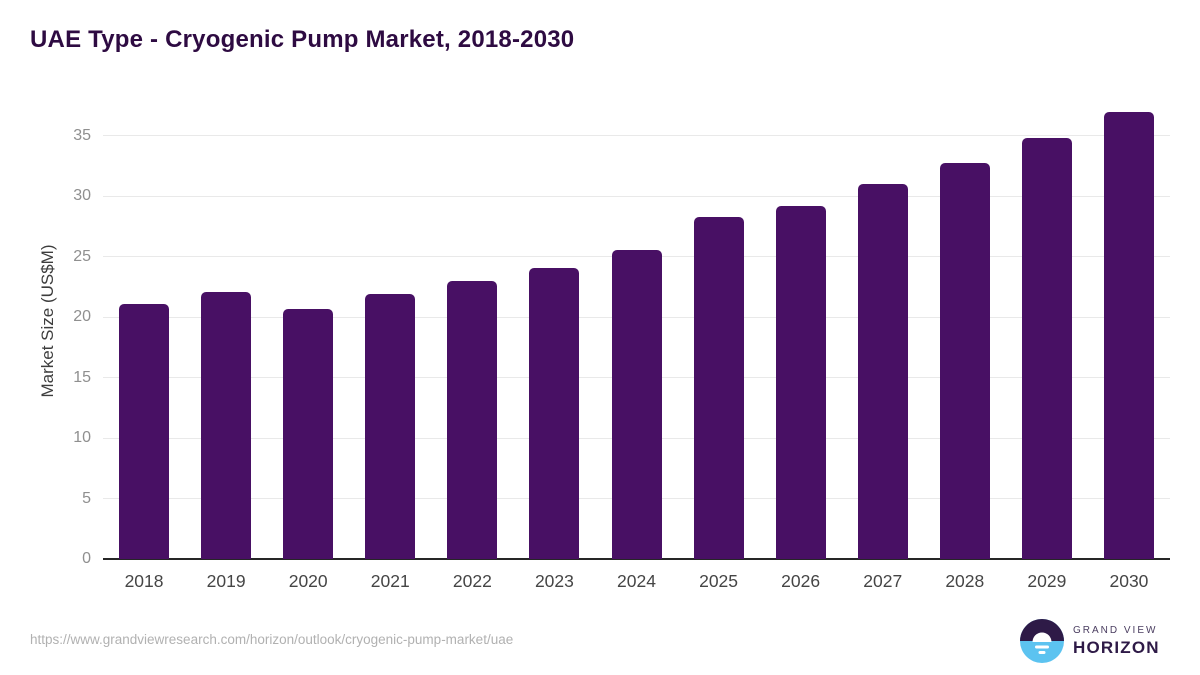 This screenshot has width=1200, height=675. Describe the element at coordinates (636, 581) in the screenshot. I see `x-tick-label: 2024` at that location.